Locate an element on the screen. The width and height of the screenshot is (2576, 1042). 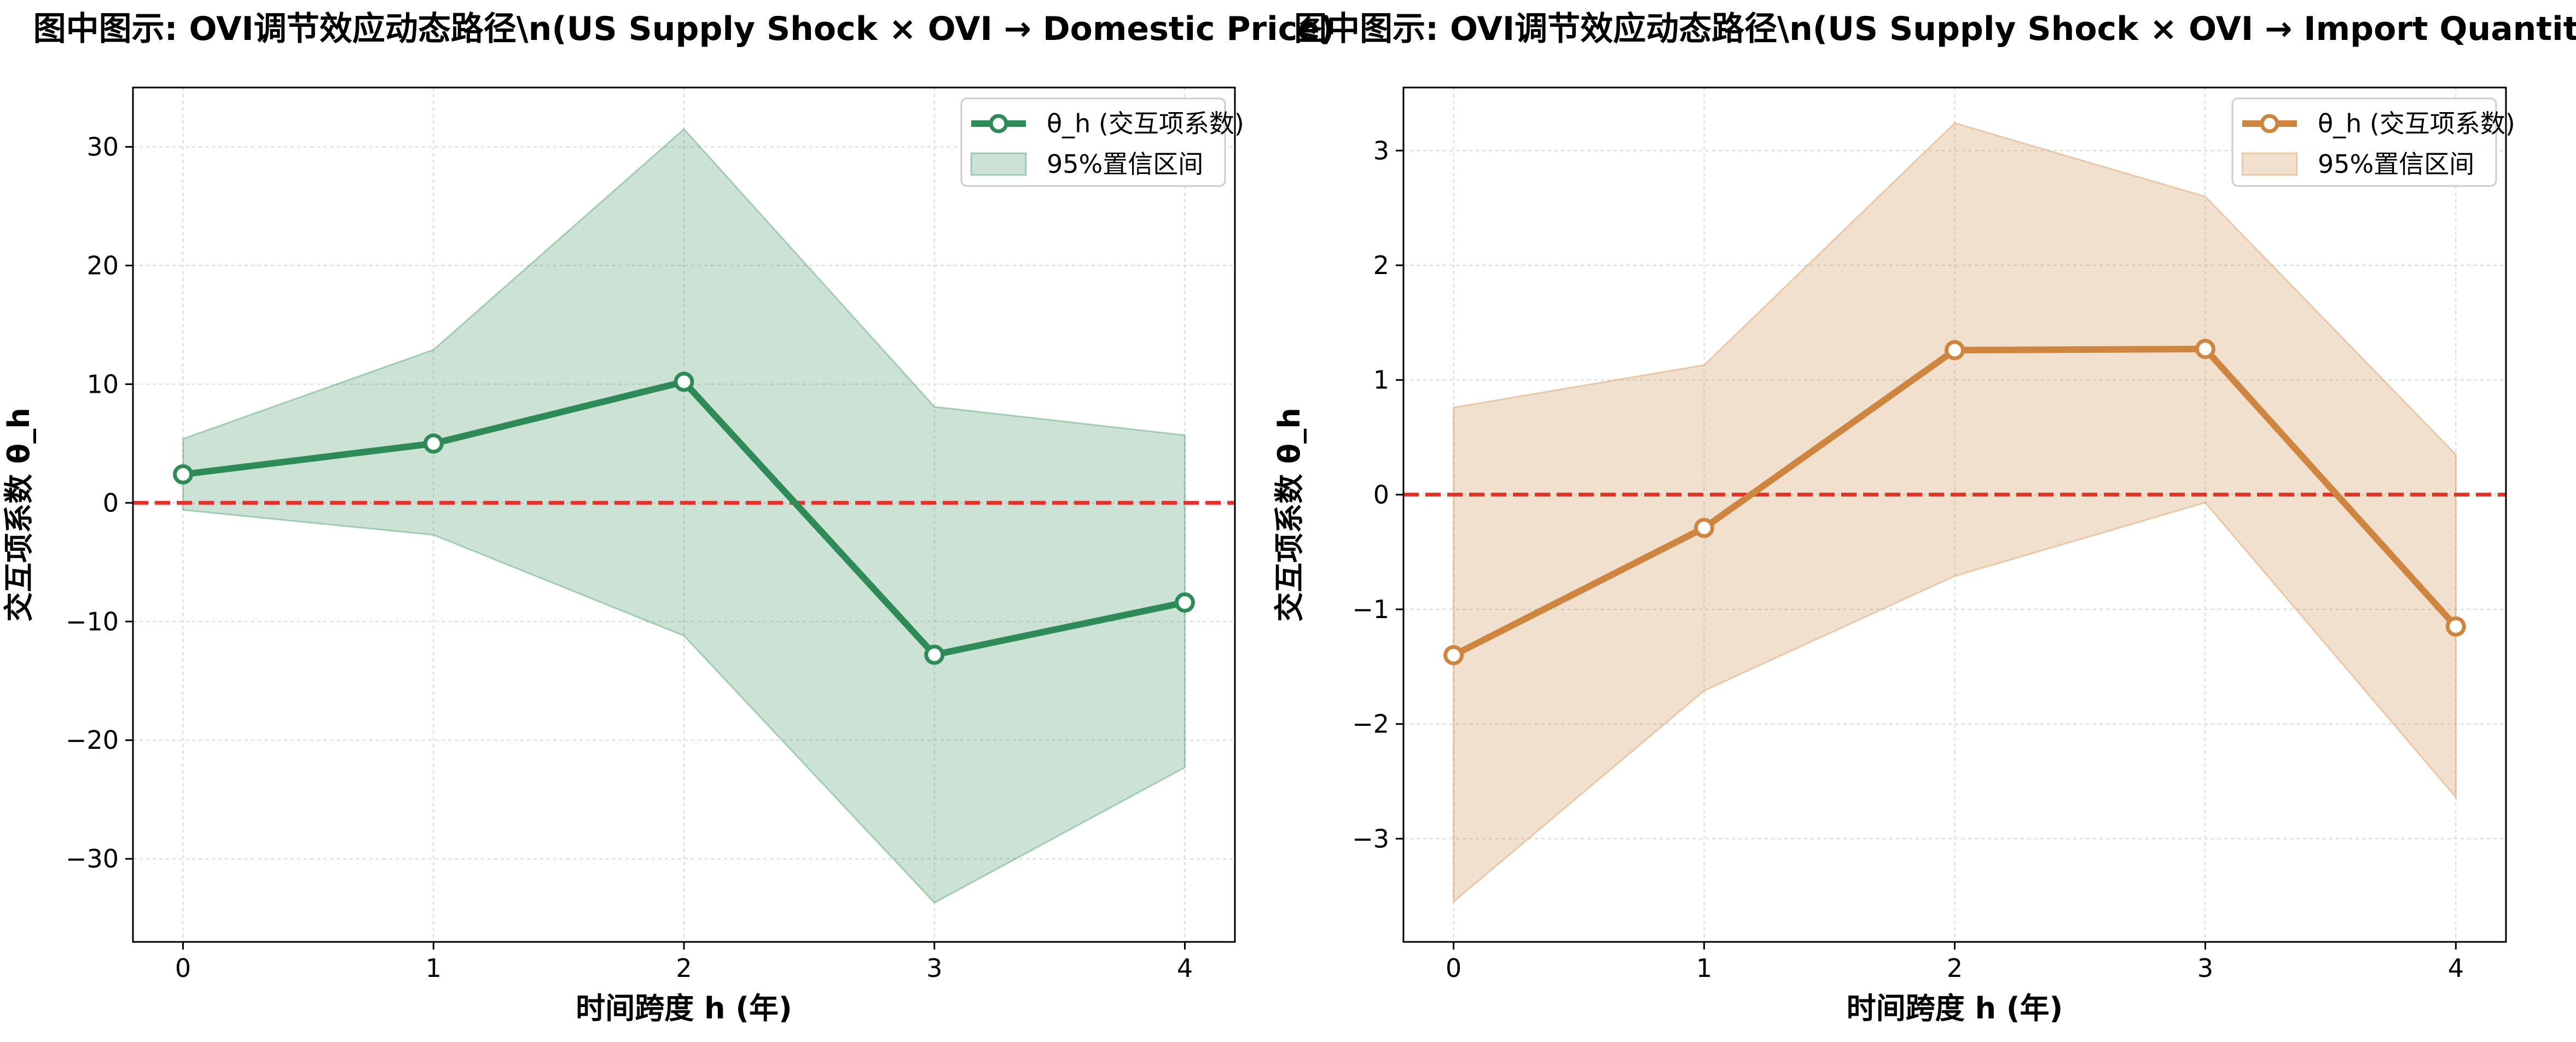
y-tick-label: 1 is located at coordinates (1381, 380).